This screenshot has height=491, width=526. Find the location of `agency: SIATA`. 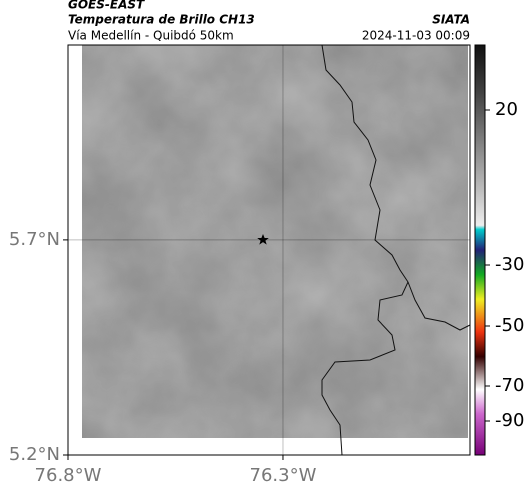

agency: SIATA is located at coordinates (451, 20).